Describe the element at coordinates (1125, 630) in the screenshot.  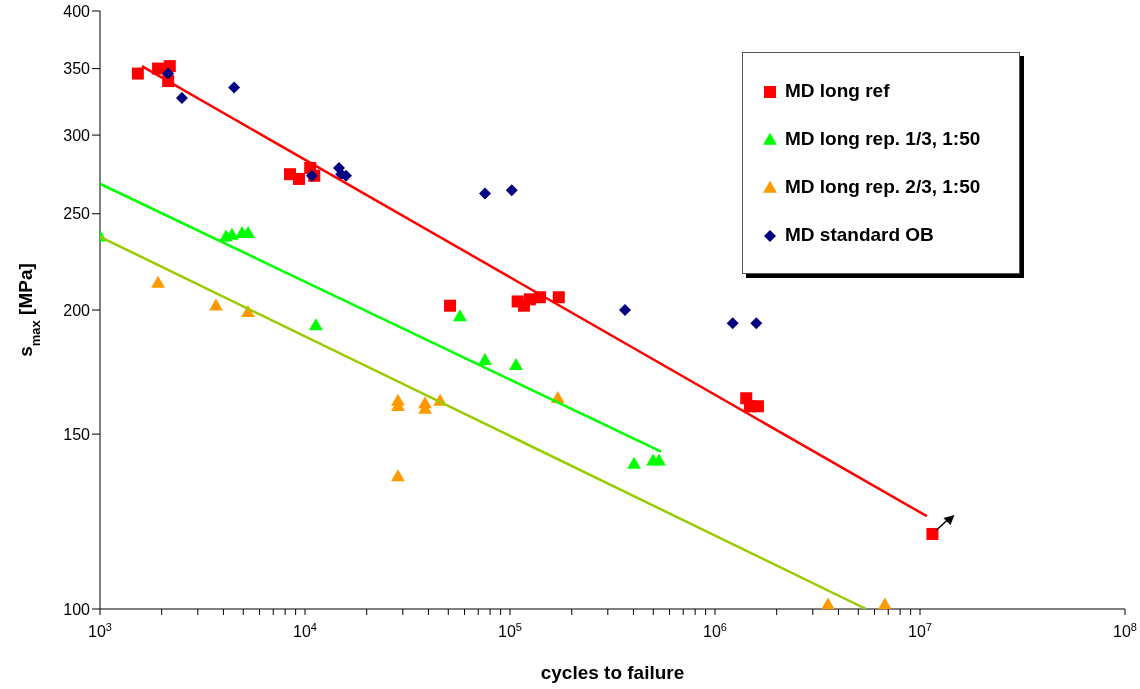
I see `x-tick-label: 10$^{8}$` at that location.